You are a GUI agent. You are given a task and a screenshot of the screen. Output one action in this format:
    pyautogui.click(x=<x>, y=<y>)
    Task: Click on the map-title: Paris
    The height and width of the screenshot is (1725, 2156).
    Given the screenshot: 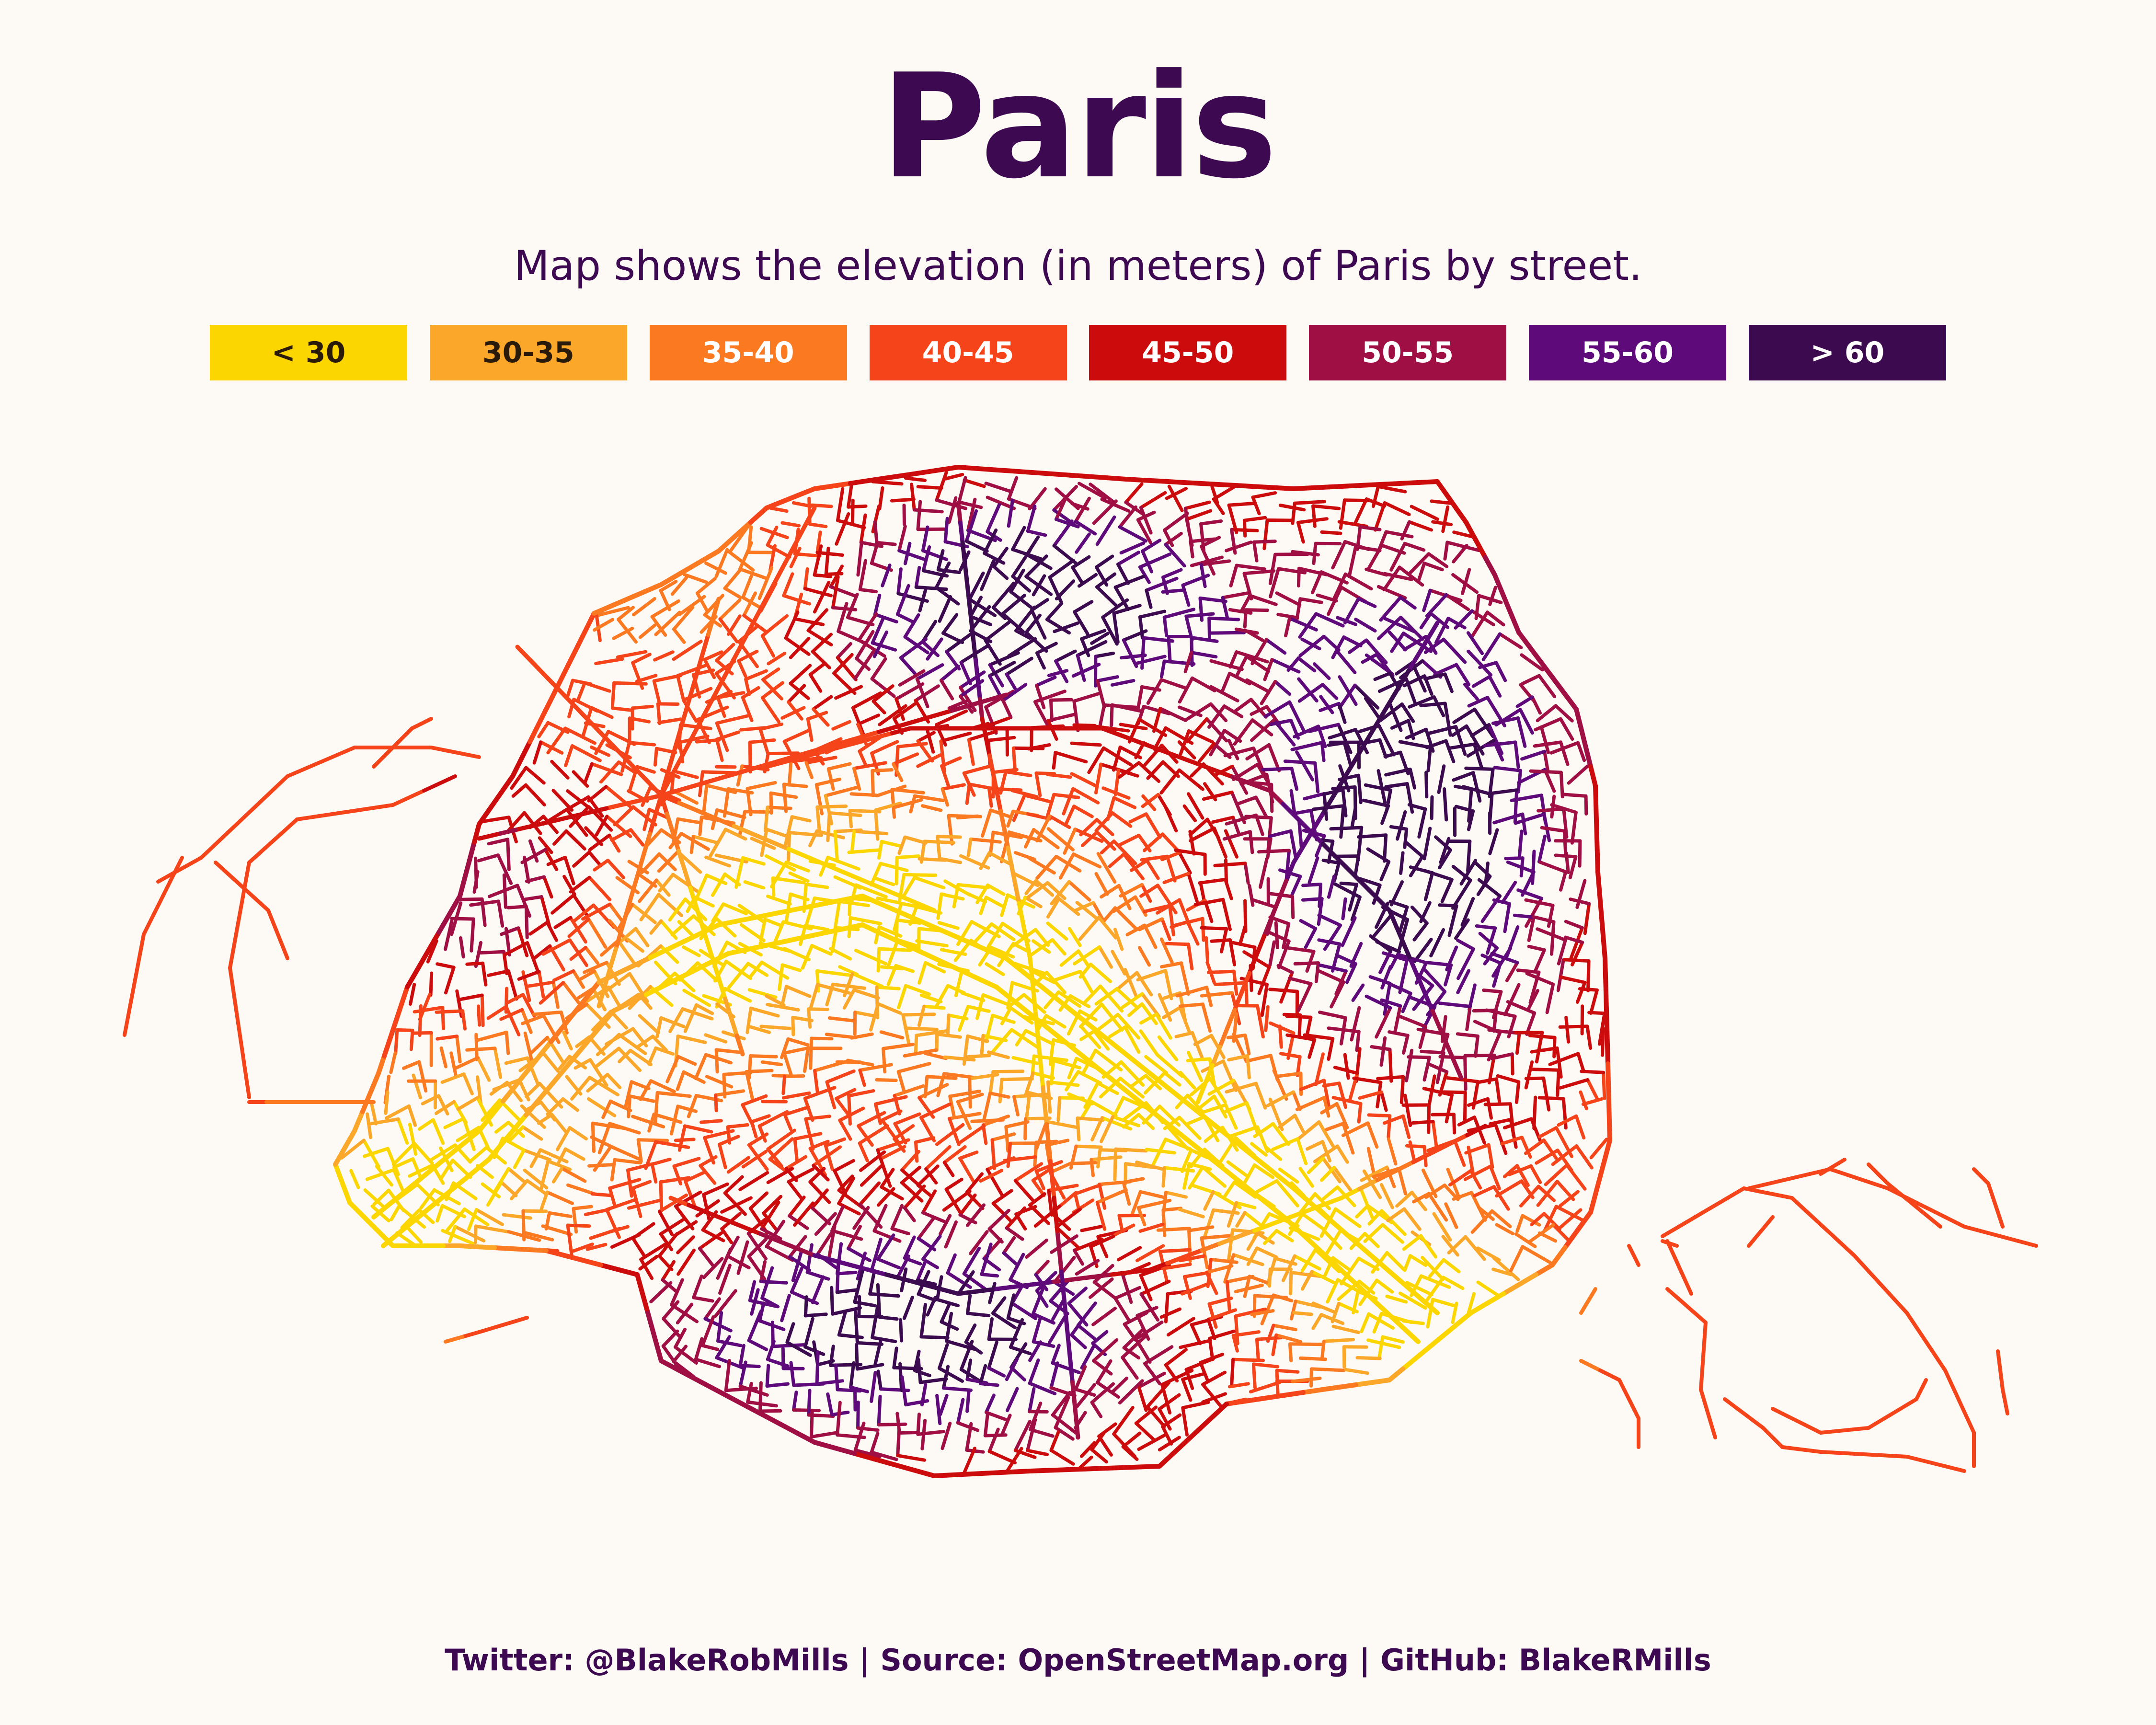 What is the action you would take?
    pyautogui.click(x=1079, y=126)
    